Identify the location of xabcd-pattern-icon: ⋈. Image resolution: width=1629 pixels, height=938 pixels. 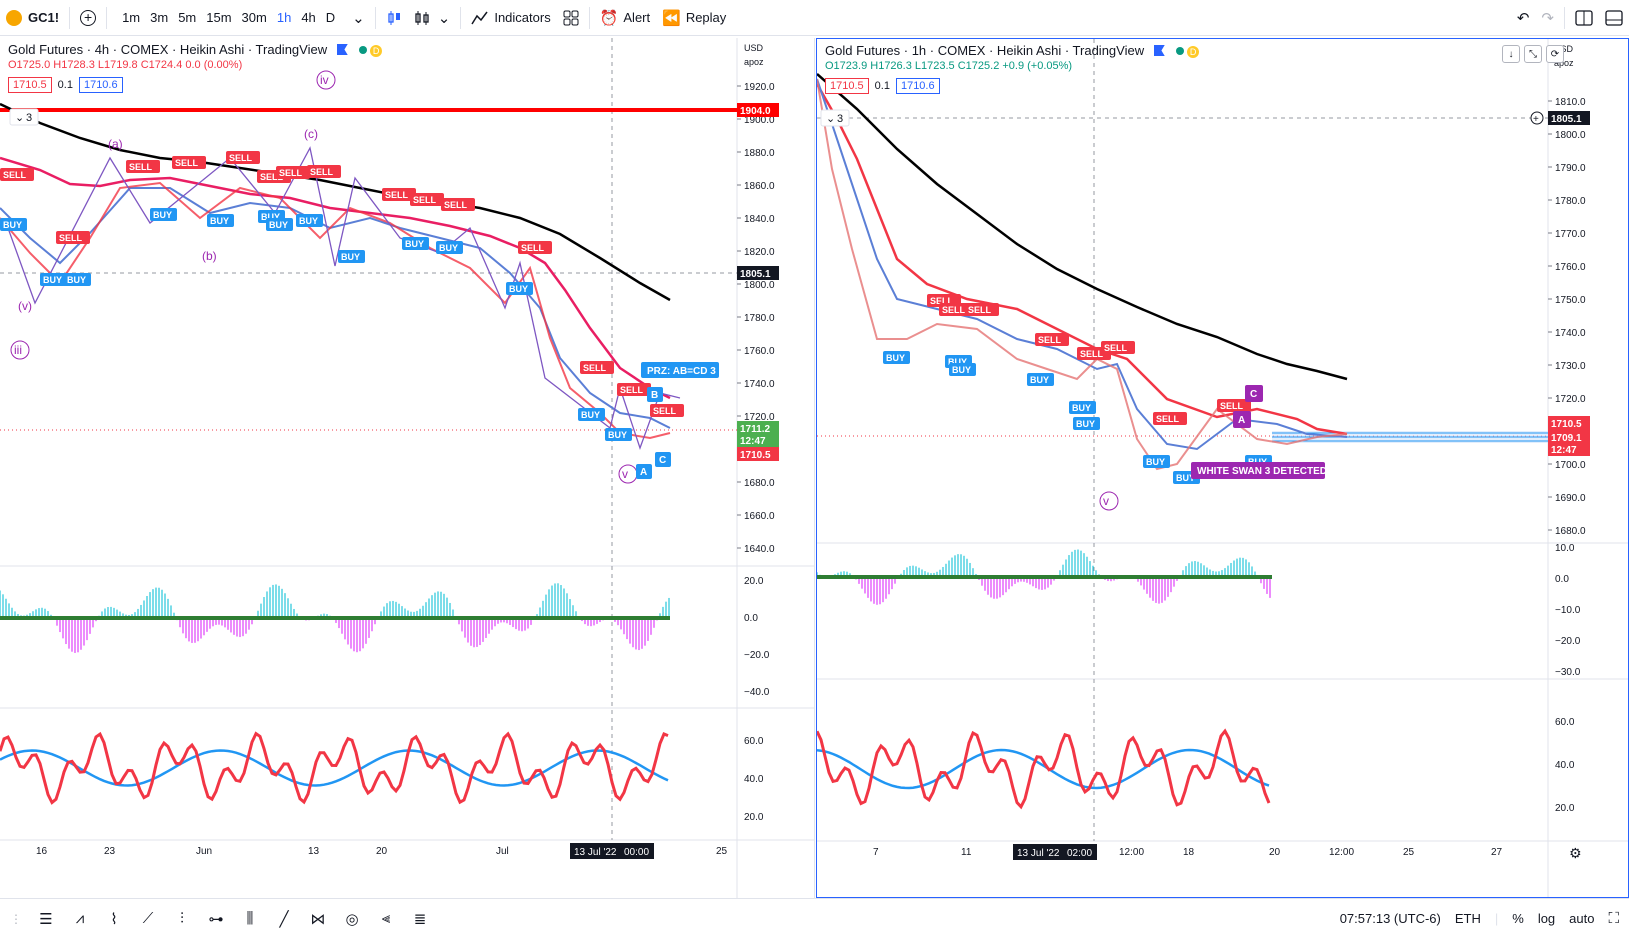
(318, 919).